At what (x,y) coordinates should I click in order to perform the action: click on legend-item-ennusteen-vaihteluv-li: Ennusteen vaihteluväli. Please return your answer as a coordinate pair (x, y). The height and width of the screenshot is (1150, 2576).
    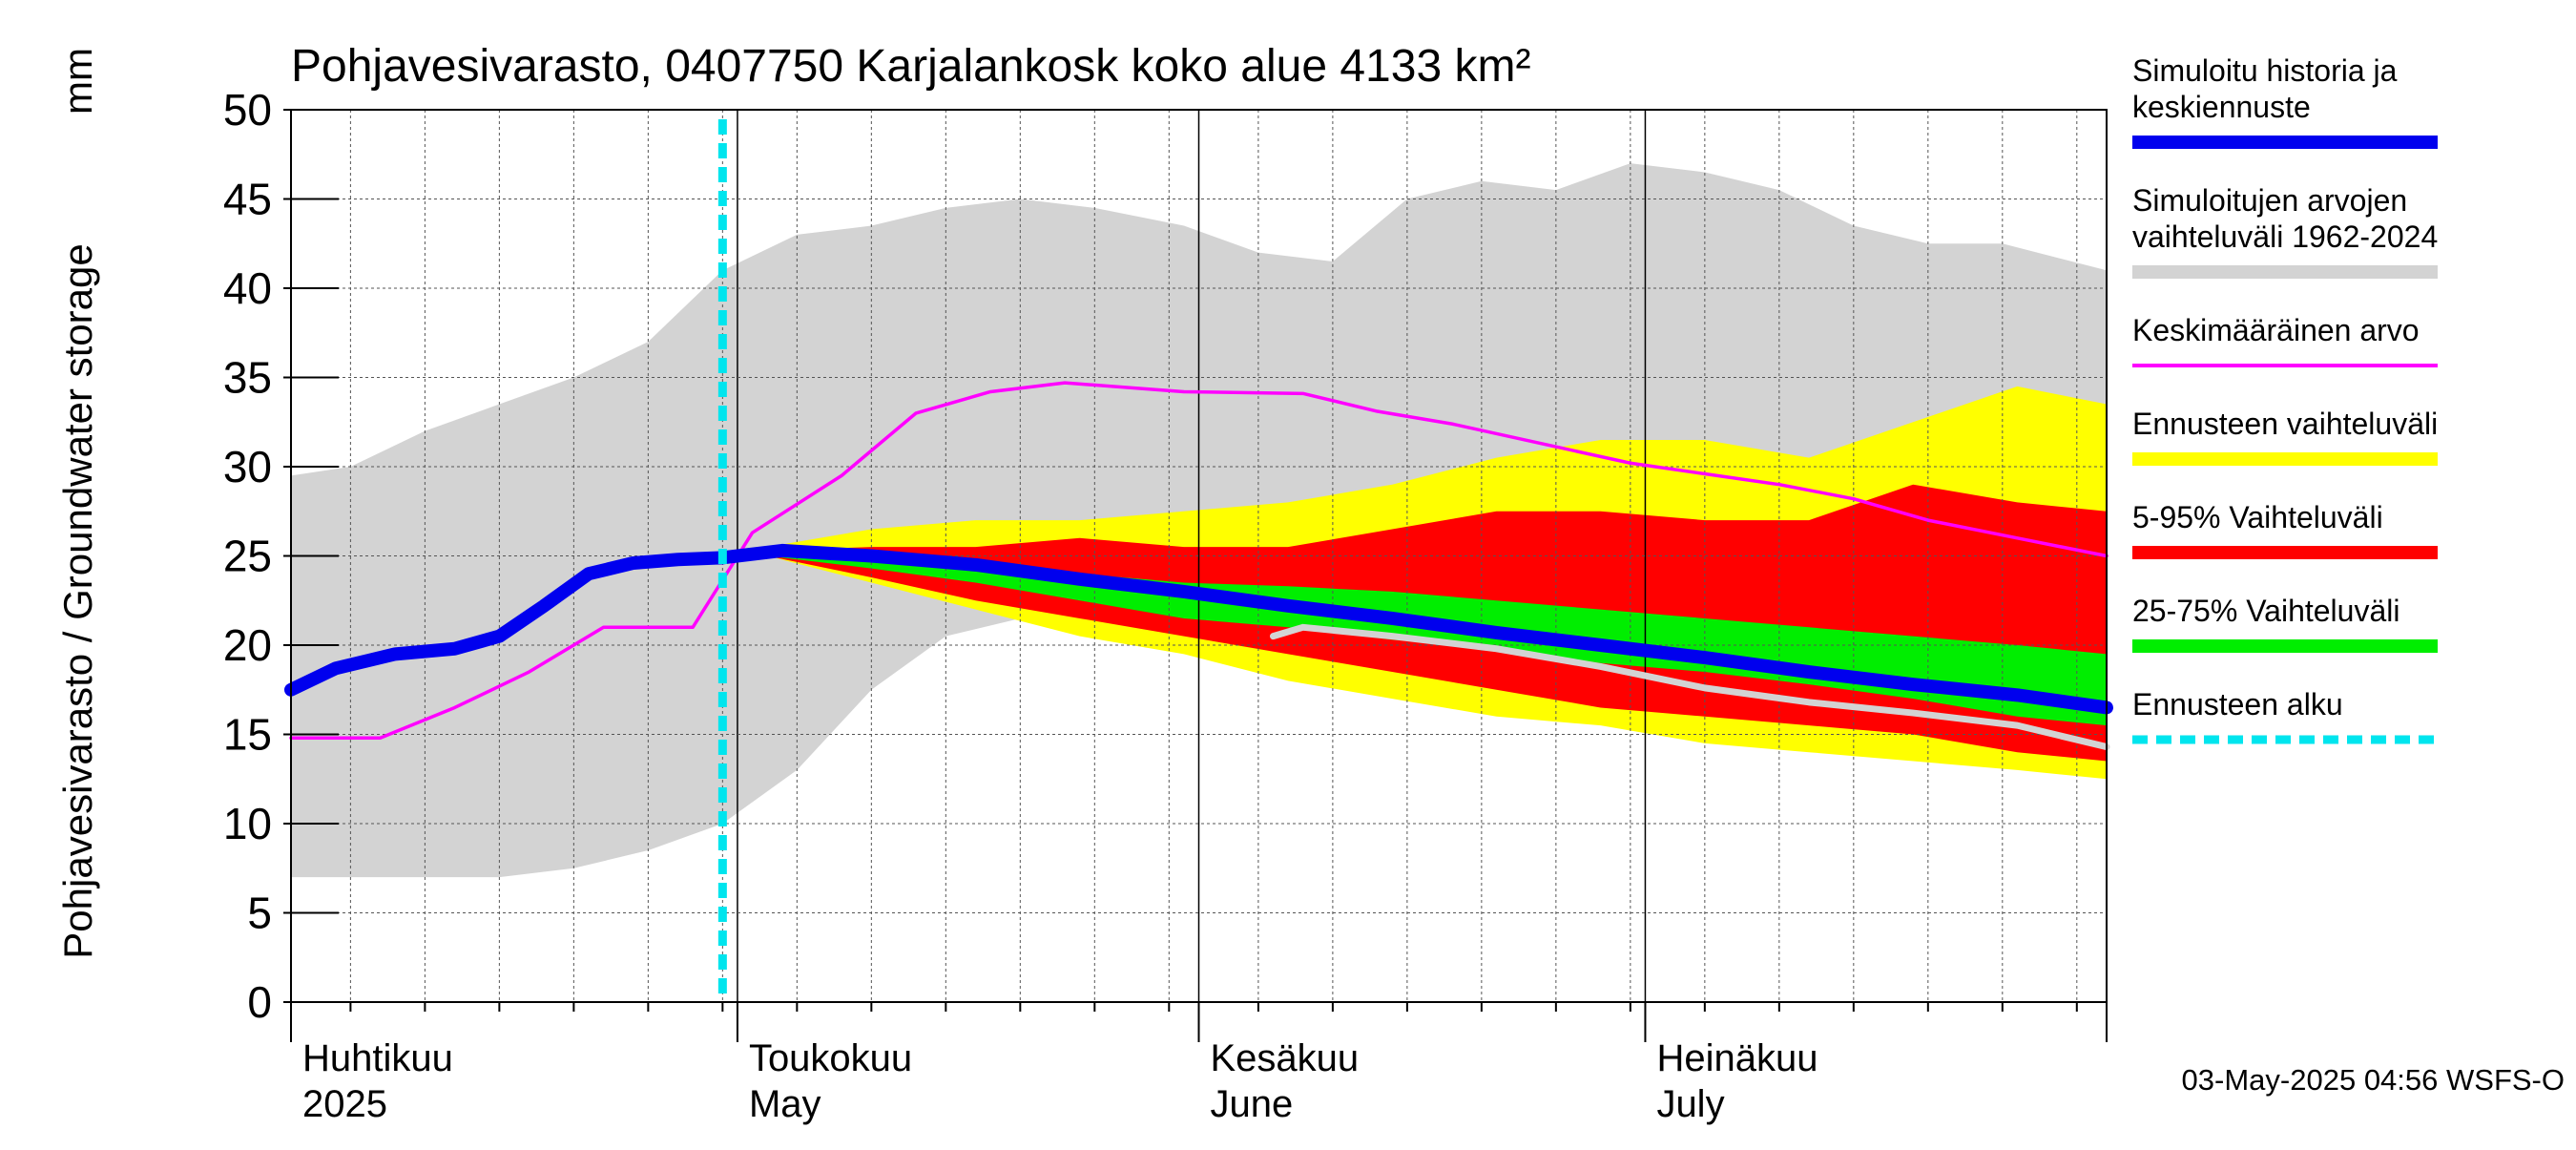
    Looking at the image, I should click on (2285, 436).